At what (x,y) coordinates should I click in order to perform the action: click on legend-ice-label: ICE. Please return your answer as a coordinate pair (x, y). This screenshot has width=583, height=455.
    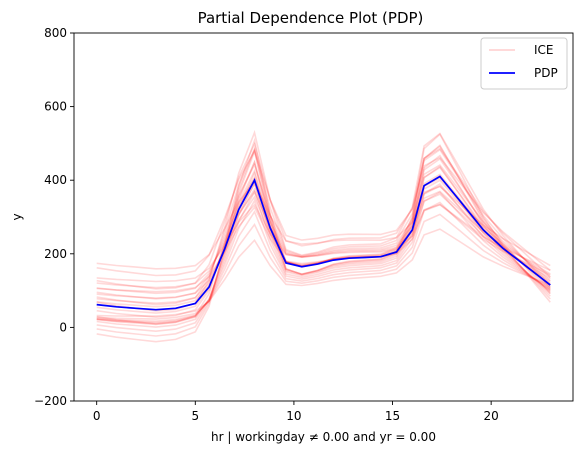
    Looking at the image, I should click on (544, 50).